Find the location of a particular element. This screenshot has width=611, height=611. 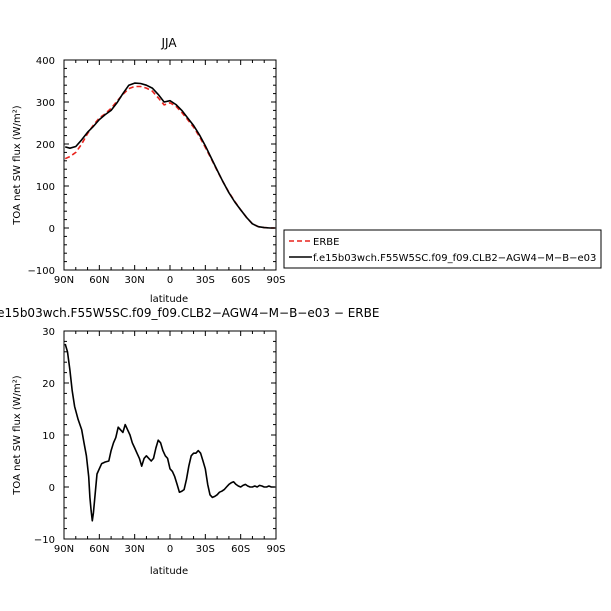

top-y-tick-label: −100 is located at coordinates (41, 271).